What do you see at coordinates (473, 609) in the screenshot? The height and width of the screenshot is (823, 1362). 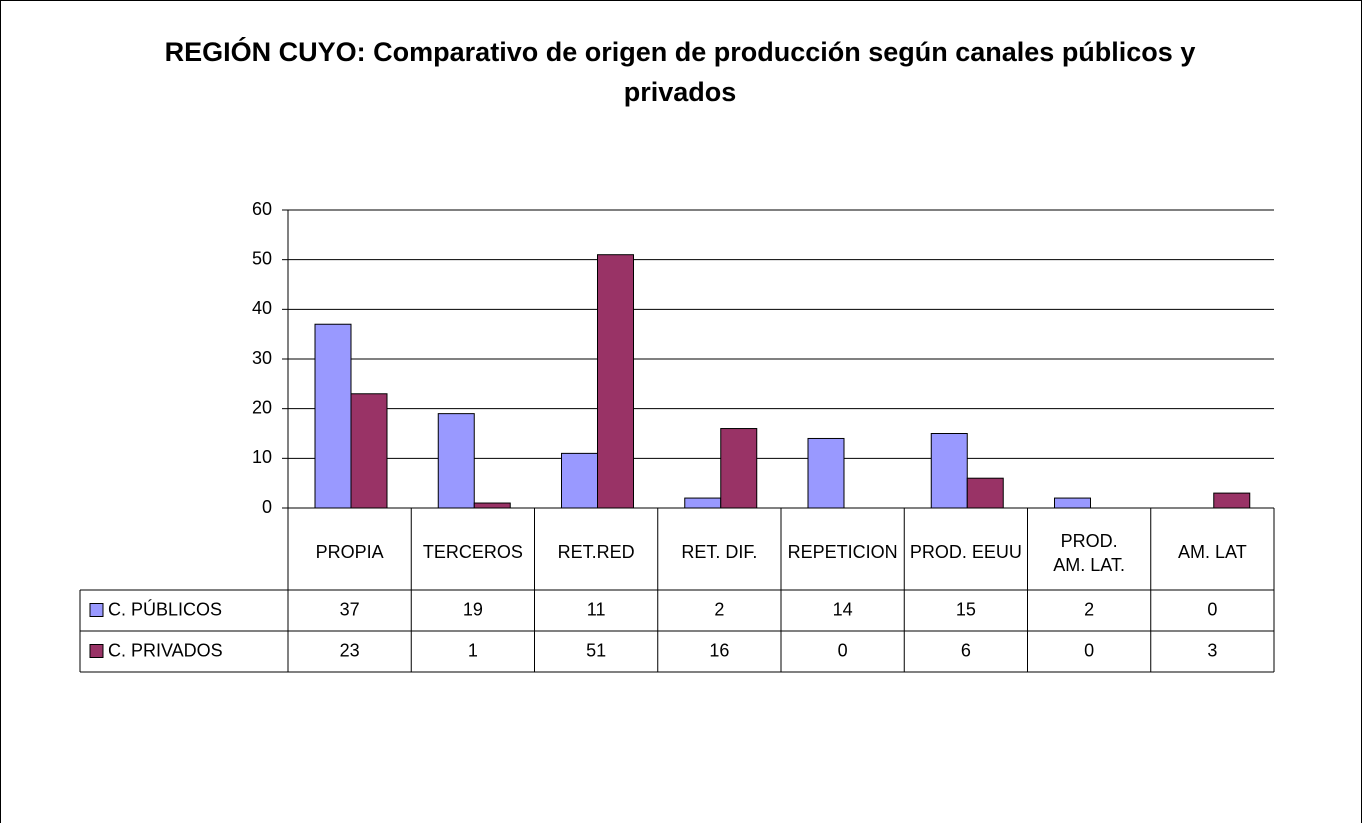 I see `table-value: 19` at bounding box center [473, 609].